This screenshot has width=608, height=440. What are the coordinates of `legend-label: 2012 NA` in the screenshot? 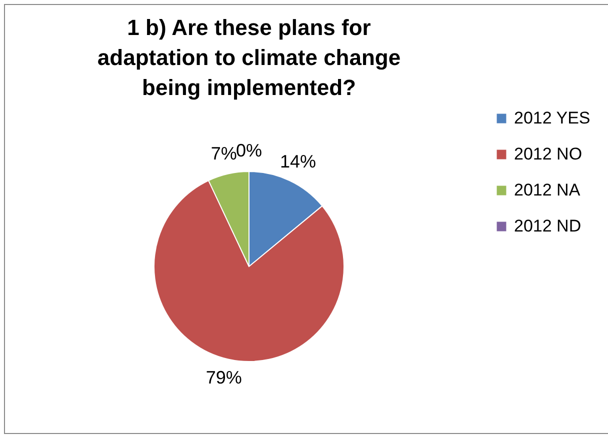 It's located at (547, 190).